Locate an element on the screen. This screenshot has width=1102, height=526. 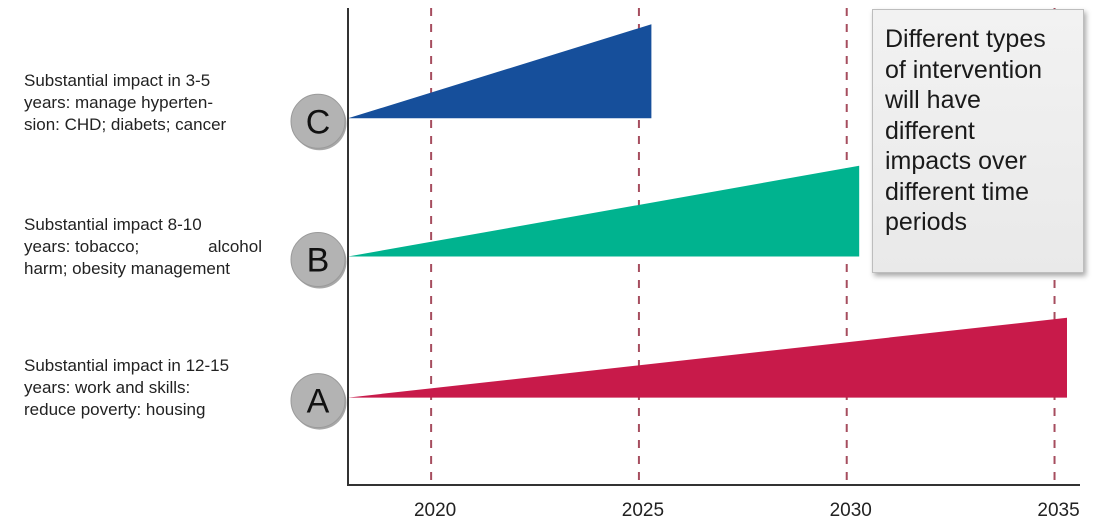
x-tick-label-2025: 2025 is located at coordinates (643, 510).